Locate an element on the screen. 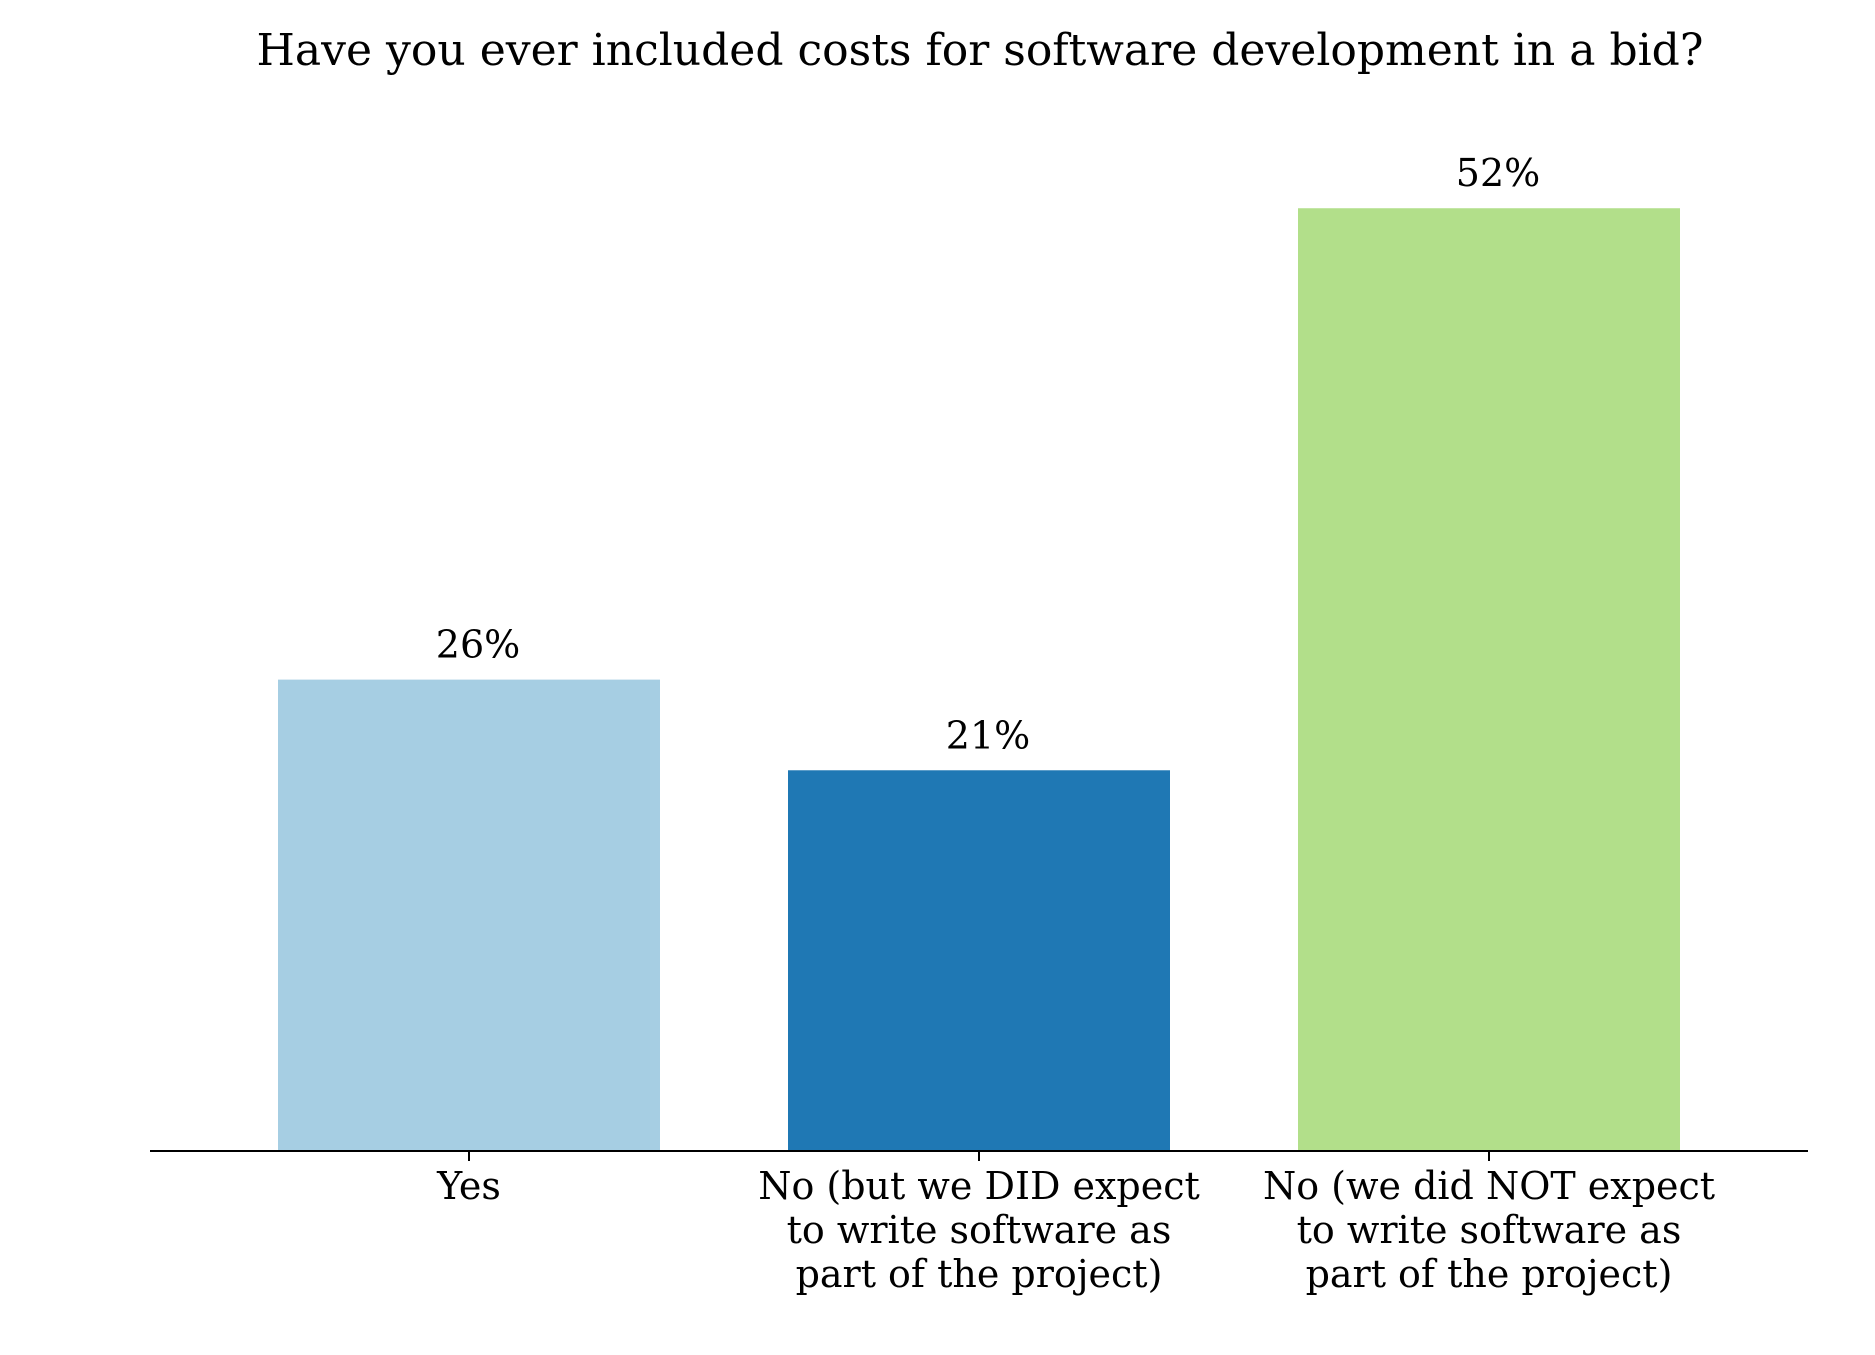  x-tick-label-line: No (we did NOT expect is located at coordinates (1489, 1186).